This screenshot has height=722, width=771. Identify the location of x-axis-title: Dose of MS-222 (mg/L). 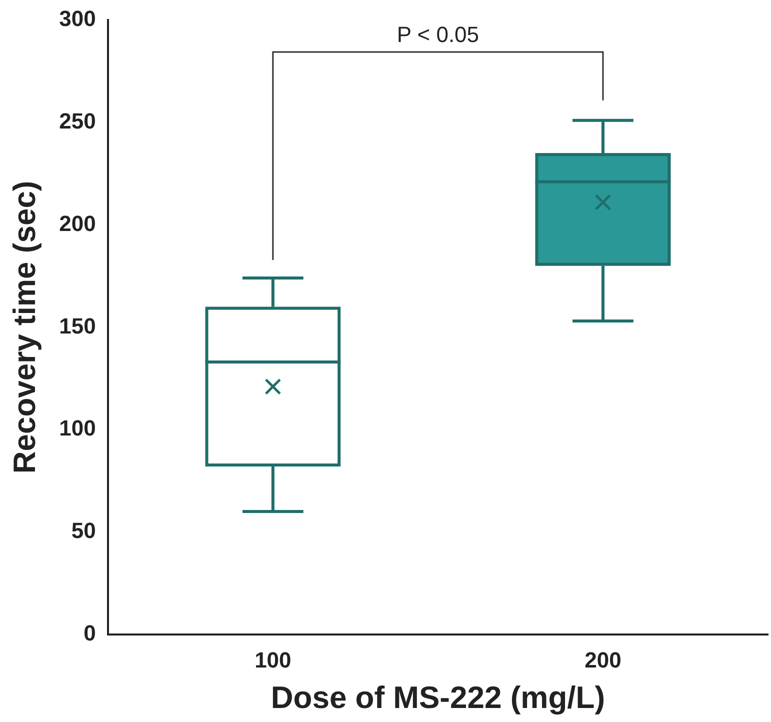
(438, 697).